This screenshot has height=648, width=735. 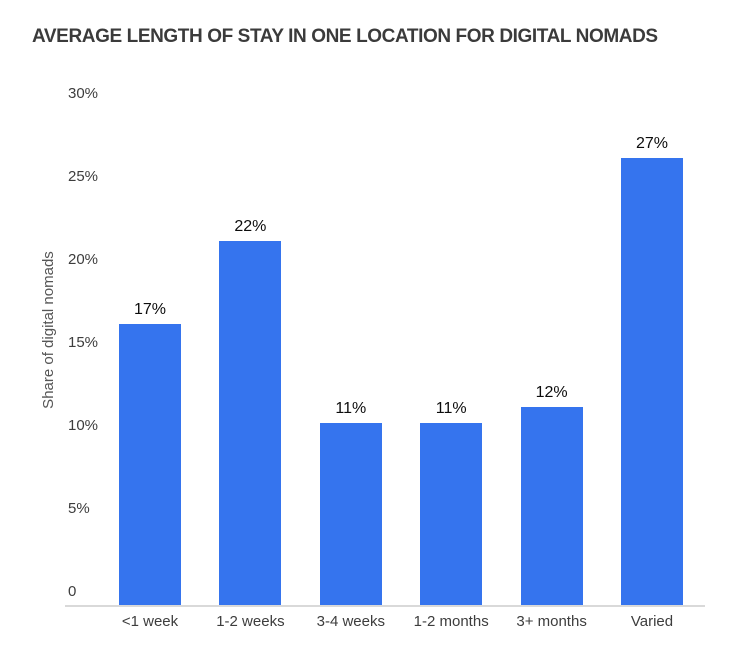 I want to click on y-tick-label: 25%, so click(x=83, y=176).